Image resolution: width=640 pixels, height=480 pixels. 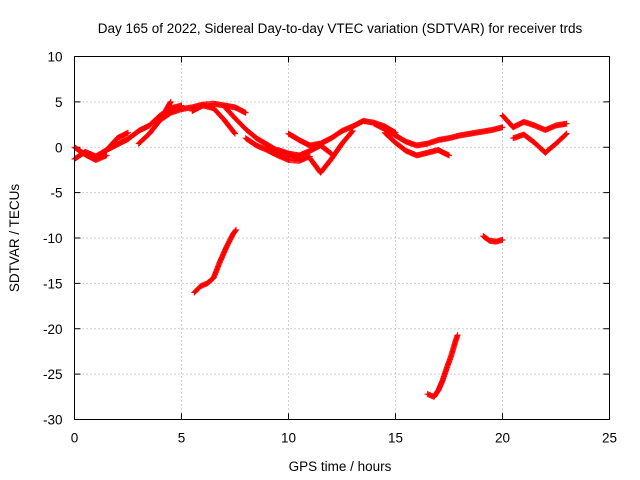 I want to click on x-tick-label: 0, so click(x=75, y=438).